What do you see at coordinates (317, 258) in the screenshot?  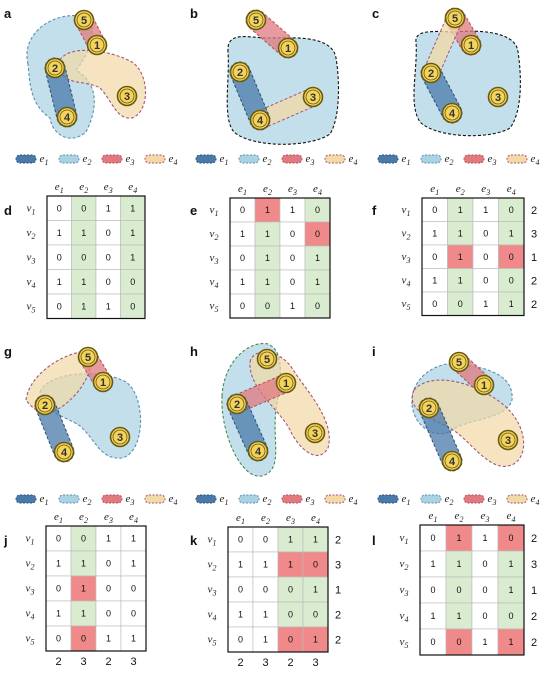 I see `matrix-e-value-2-3: 1` at bounding box center [317, 258].